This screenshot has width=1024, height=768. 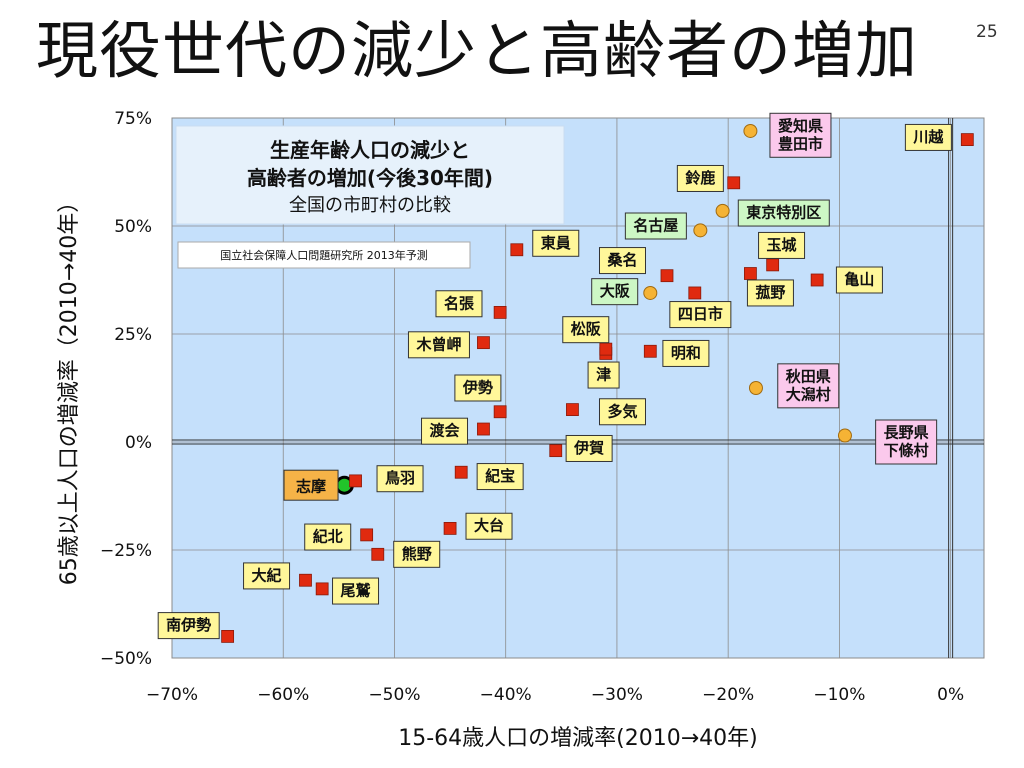 I want to click on label-text: 菰野, so click(x=770, y=292).